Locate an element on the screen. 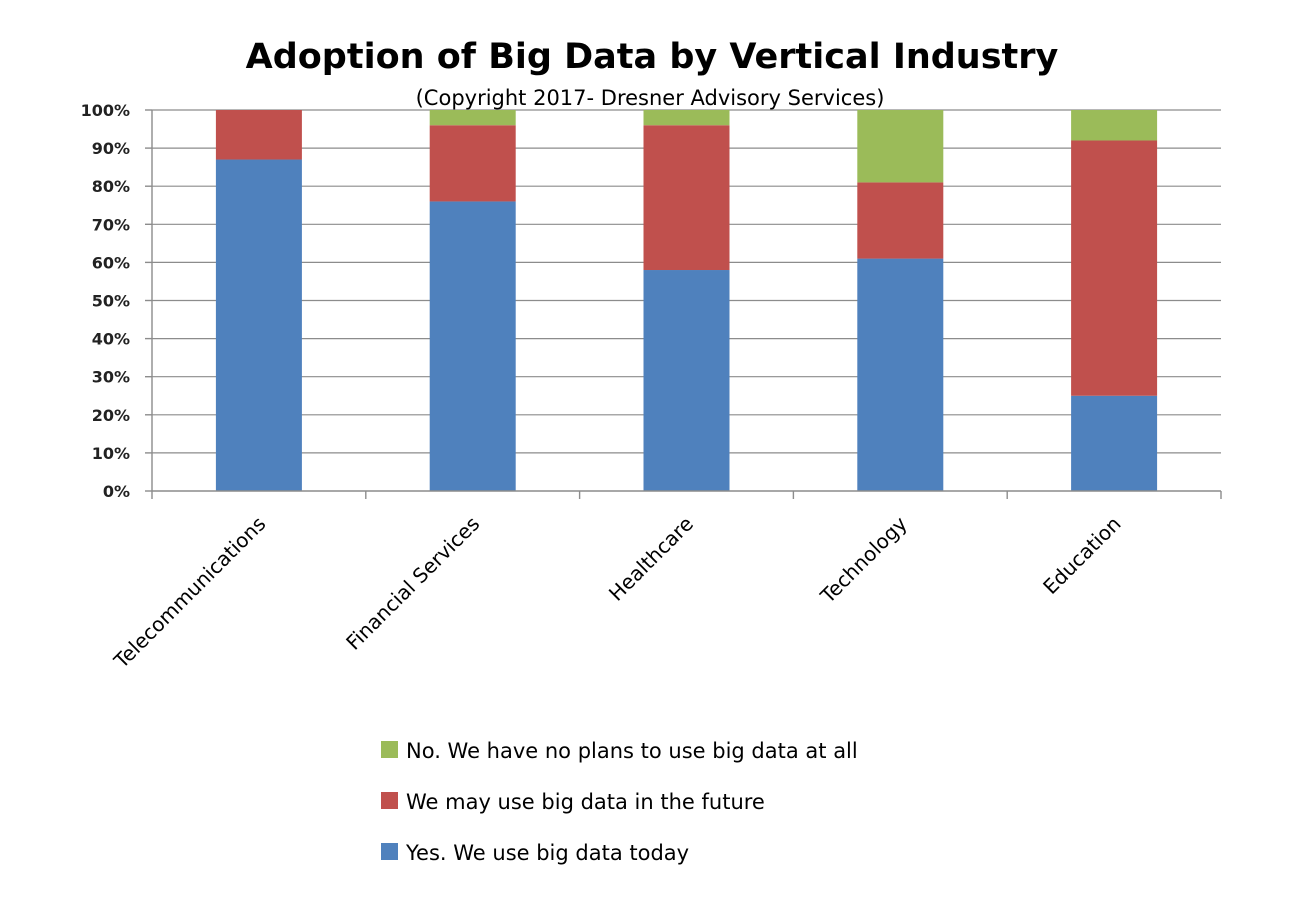  x-tick-label: Education is located at coordinates (1081, 555).